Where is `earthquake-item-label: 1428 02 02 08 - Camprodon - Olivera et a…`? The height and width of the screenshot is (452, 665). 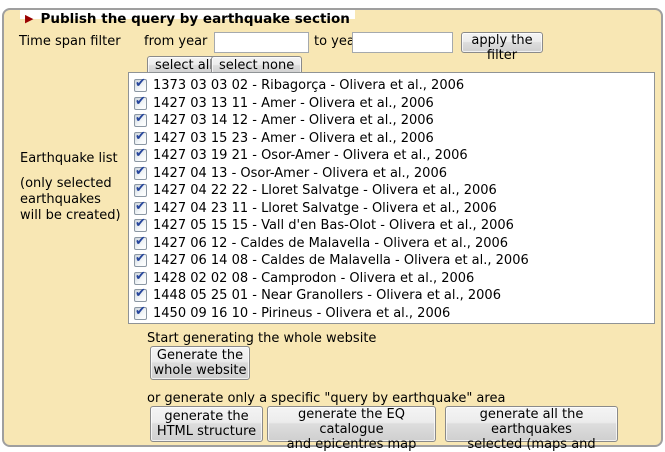 earthquake-item-label: 1428 02 02 08 - Camprodon - Olivera et a… is located at coordinates (314, 278).